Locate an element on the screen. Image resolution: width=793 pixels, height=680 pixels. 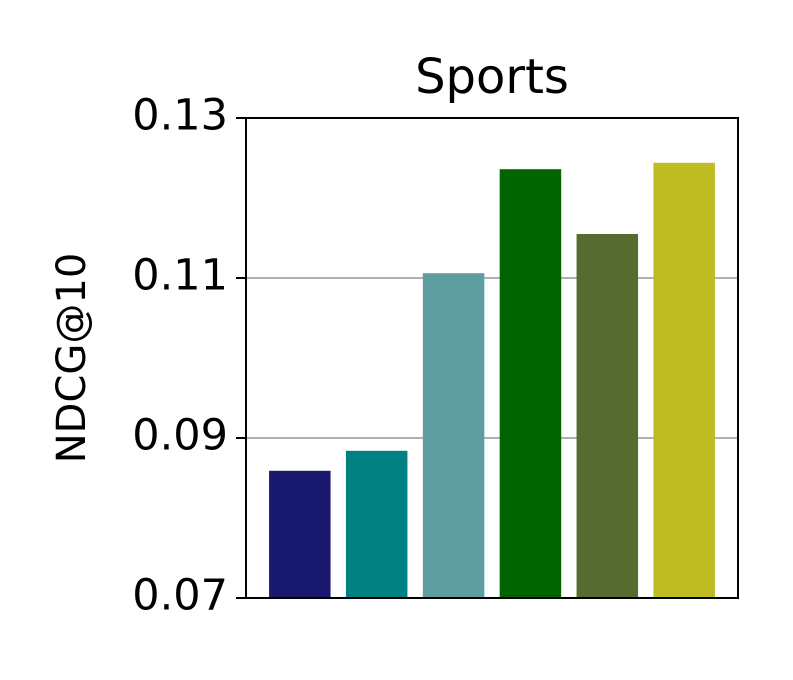
y-tick-label: 0.11 is located at coordinates (180, 276).